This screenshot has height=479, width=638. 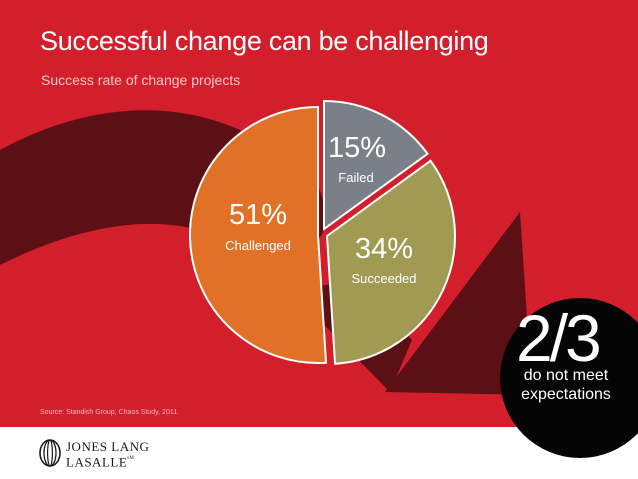 What do you see at coordinates (458, 303) in the screenshot?
I see `curved-arrow-head` at bounding box center [458, 303].